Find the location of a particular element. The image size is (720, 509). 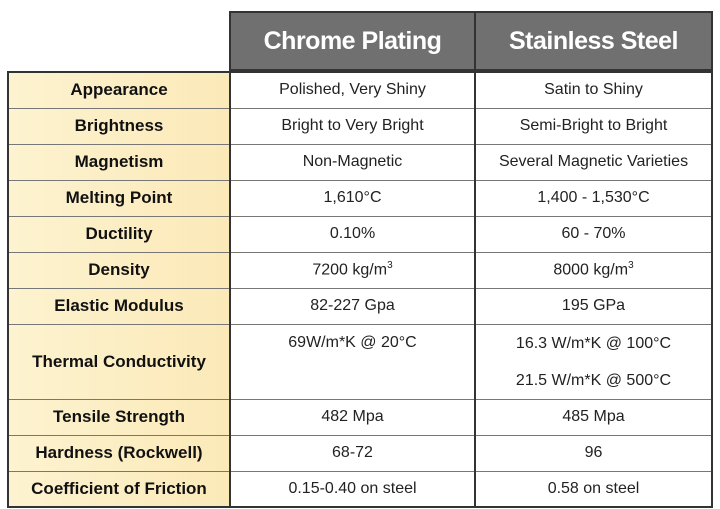

steel-value-text: 195 GPa is located at coordinates (593, 305).